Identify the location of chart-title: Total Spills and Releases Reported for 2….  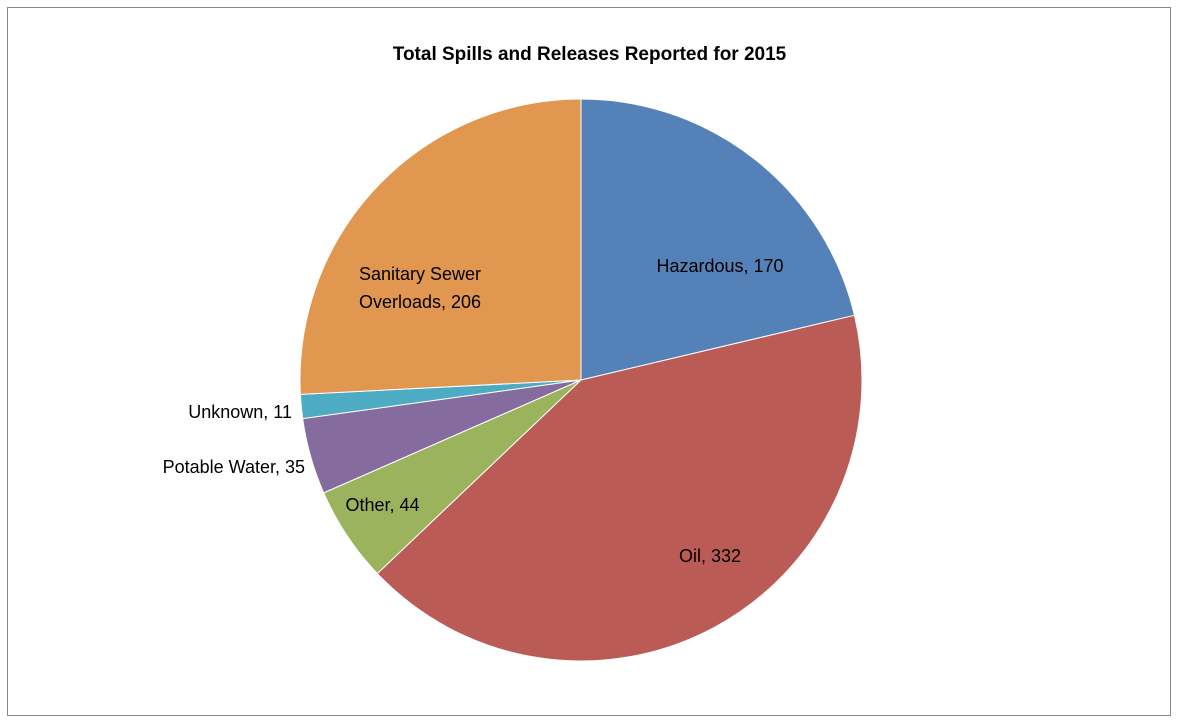
(589, 54).